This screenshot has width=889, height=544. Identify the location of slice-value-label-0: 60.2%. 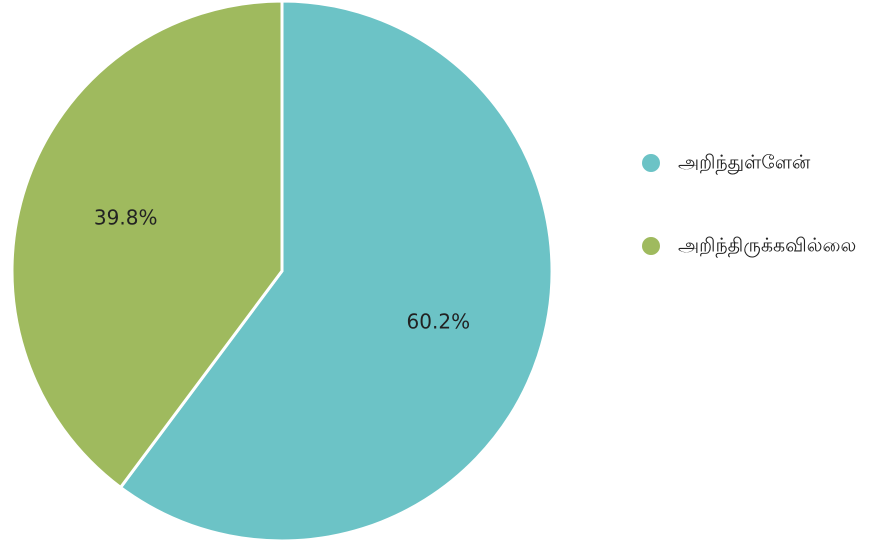
(439, 321).